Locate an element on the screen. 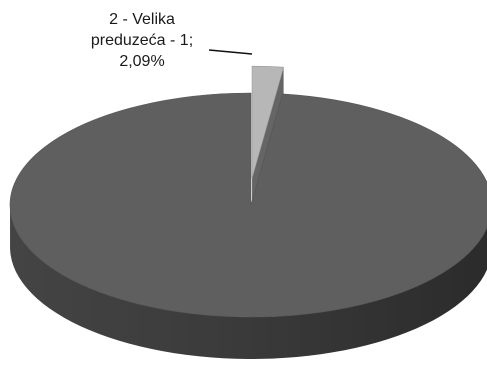 The width and height of the screenshot is (487, 365). slice-label: 2 - Velika preduzeća - 1; 2,09% is located at coordinates (142, 40).